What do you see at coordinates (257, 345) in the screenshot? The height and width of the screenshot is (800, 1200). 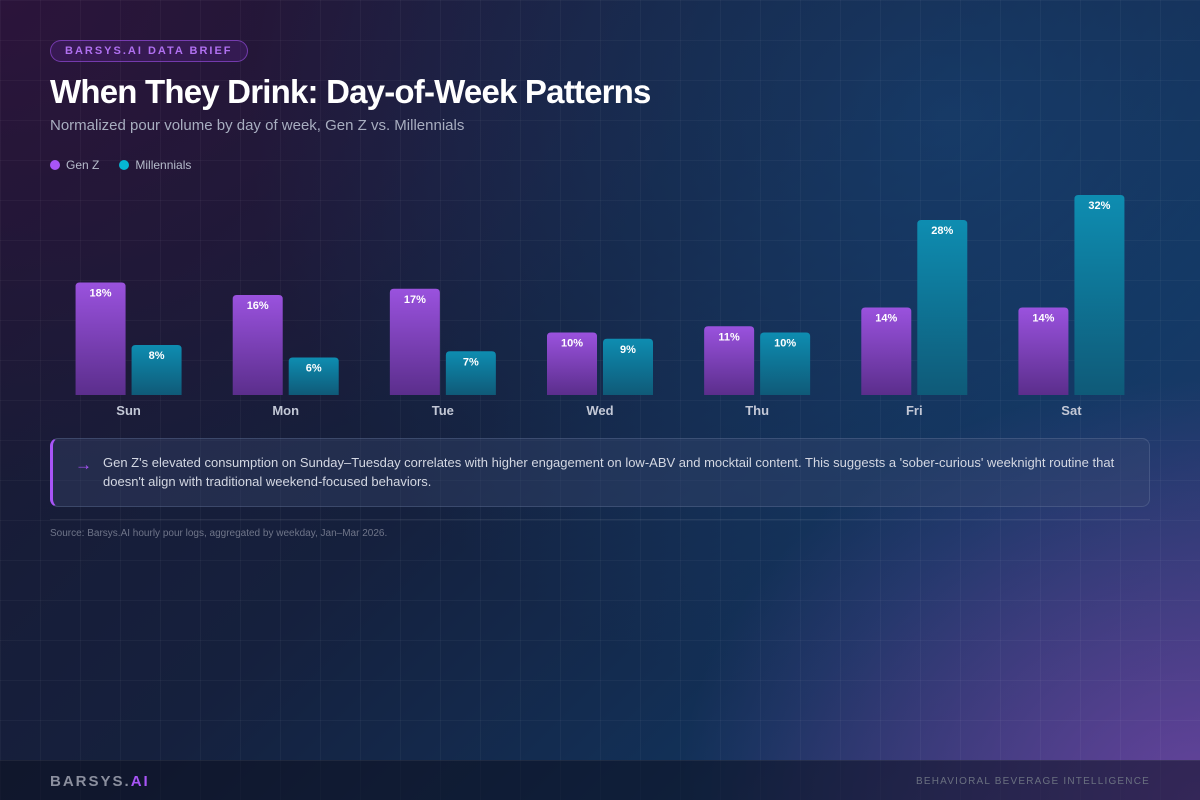 I see `bar-genz-mon` at bounding box center [257, 345].